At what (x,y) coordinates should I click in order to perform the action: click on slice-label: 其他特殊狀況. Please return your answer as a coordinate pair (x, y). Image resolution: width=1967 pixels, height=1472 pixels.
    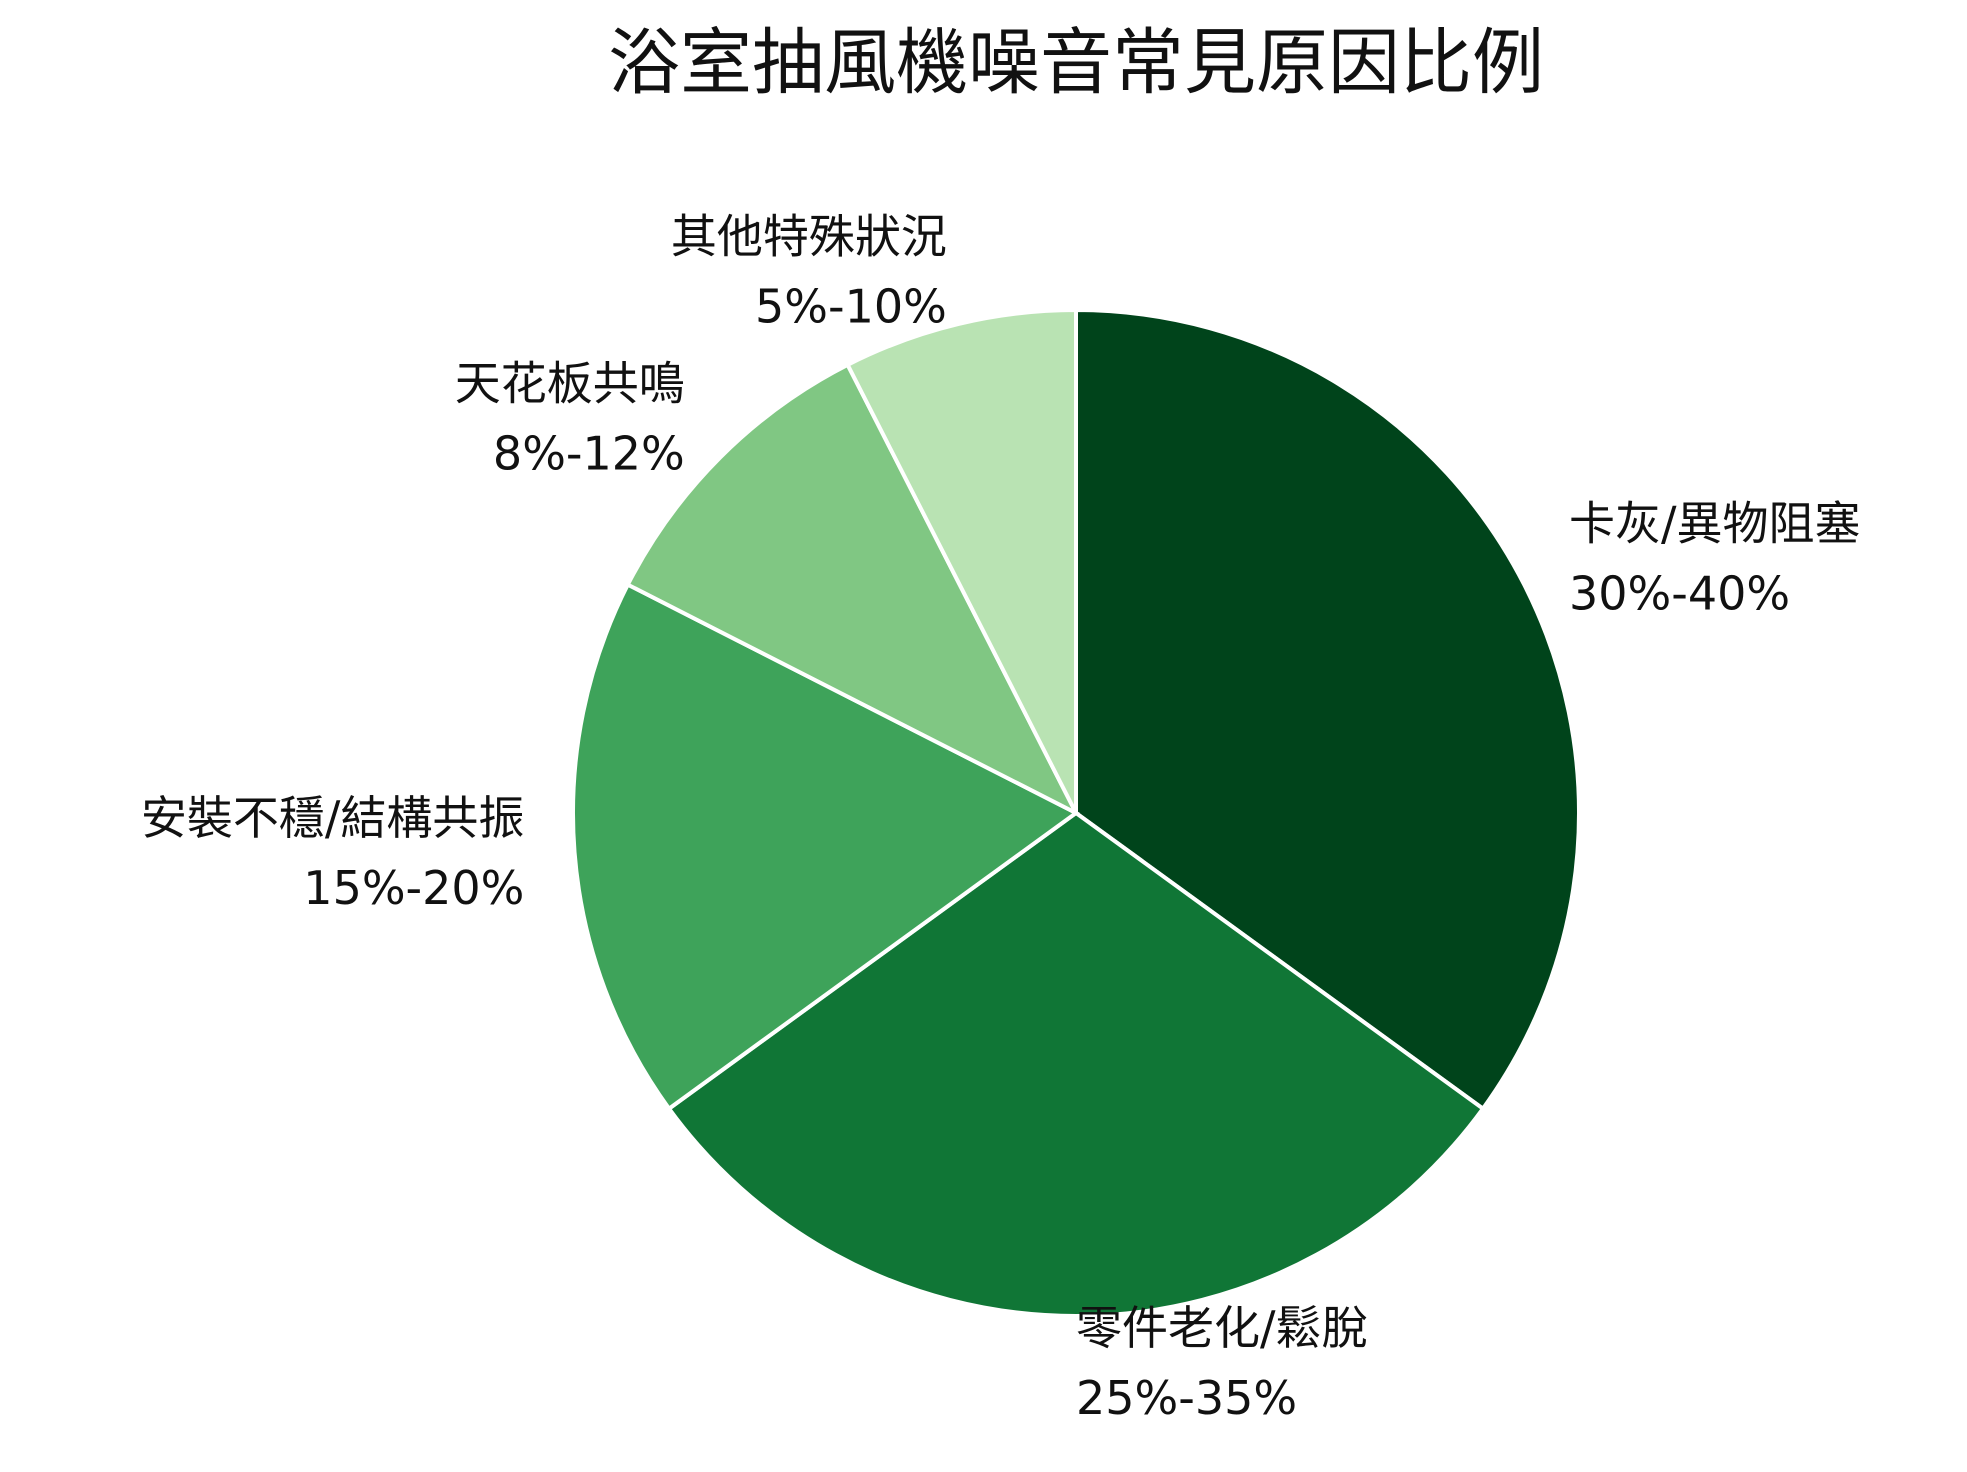
    Looking at the image, I should click on (809, 236).